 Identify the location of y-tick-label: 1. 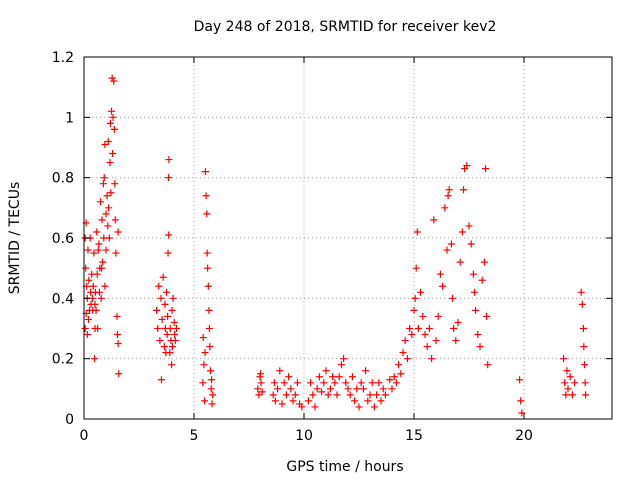
(69, 118).